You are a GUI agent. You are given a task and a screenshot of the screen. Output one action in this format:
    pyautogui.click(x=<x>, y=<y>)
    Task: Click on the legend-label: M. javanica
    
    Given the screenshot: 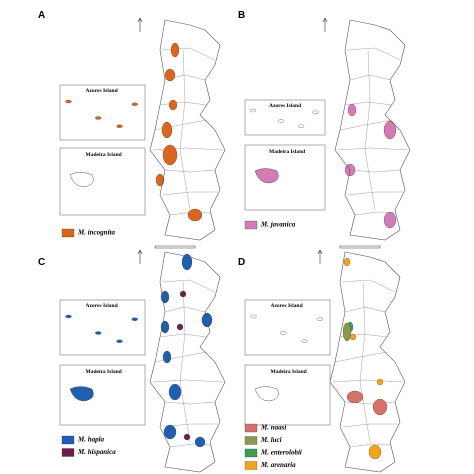 What is the action you would take?
    pyautogui.click(x=278, y=225)
    